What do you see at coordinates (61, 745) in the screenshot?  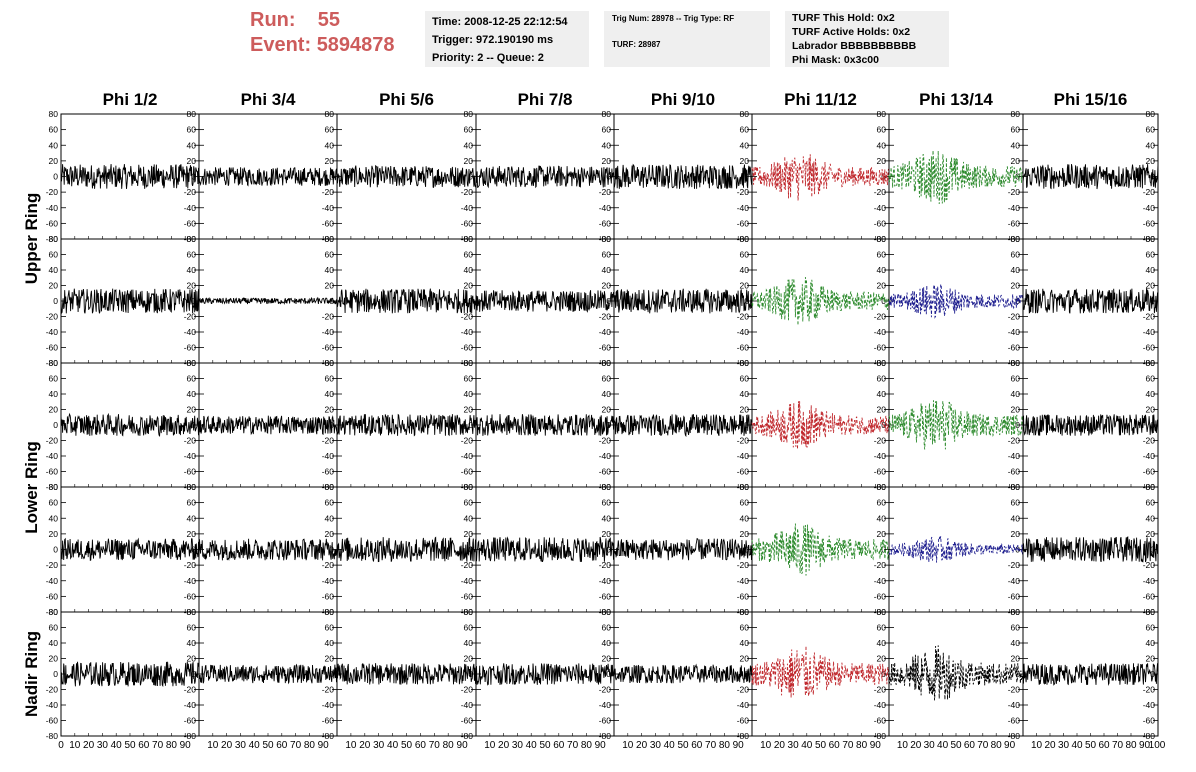 I see `x-tick-label: 0` at bounding box center [61, 745].